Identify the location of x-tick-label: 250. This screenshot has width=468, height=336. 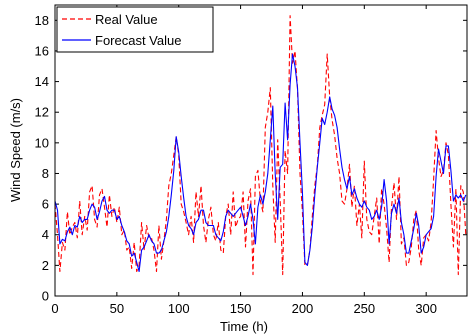
(364, 308).